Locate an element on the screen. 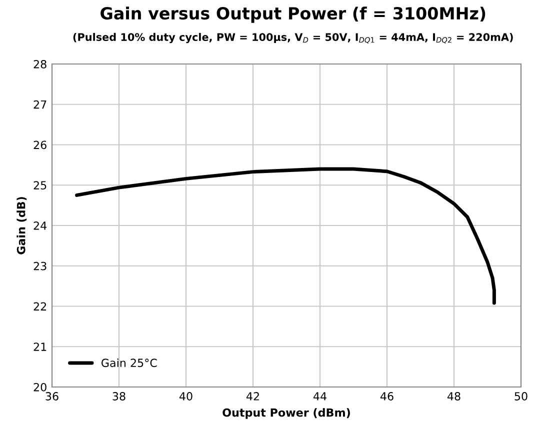 Image resolution: width=533 pixels, height=430 pixels. x-tick-label: 46 is located at coordinates (387, 396).